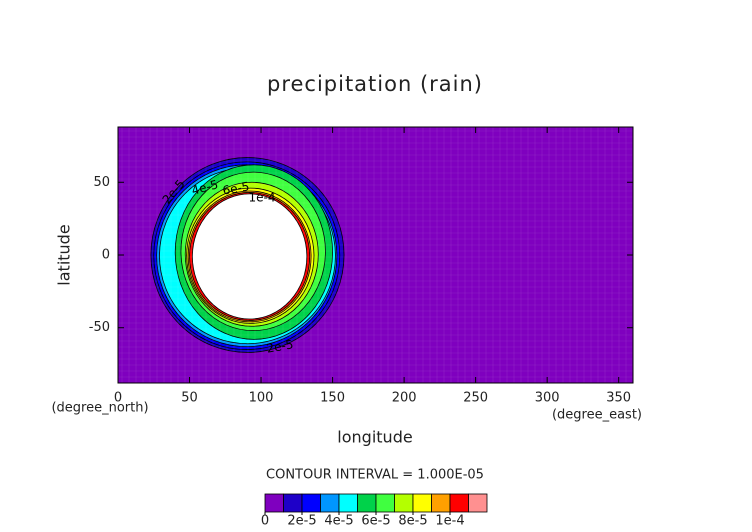 Image resolution: width=752 pixels, height=532 pixels. What do you see at coordinates (618, 398) in the screenshot?
I see `x-tick-label: 350` at bounding box center [618, 398].